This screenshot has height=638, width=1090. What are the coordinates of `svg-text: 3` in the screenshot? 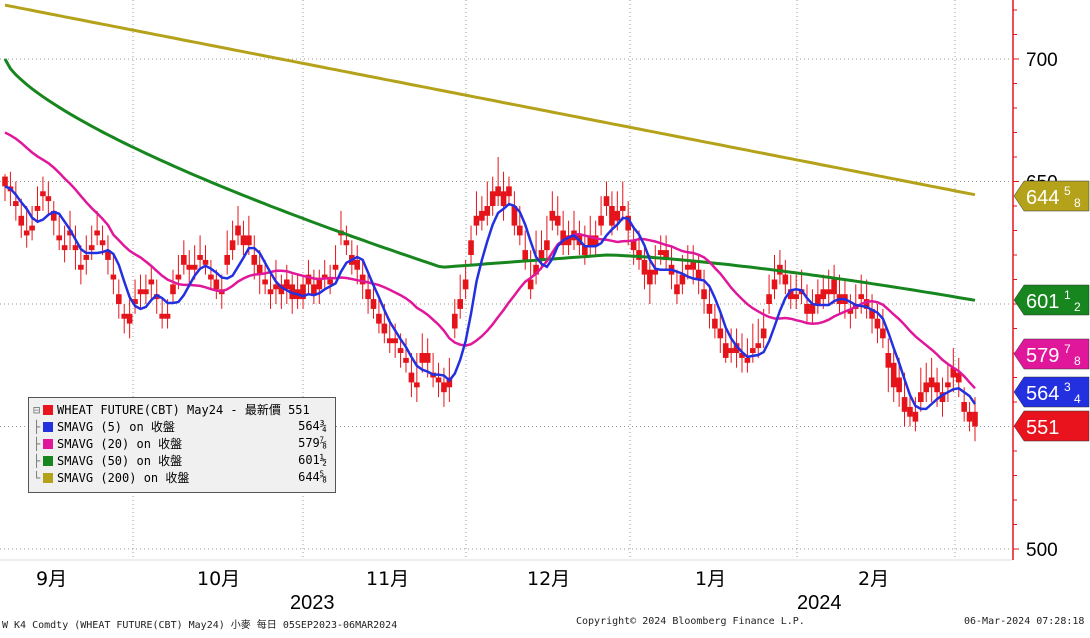 It's located at (1067, 387).